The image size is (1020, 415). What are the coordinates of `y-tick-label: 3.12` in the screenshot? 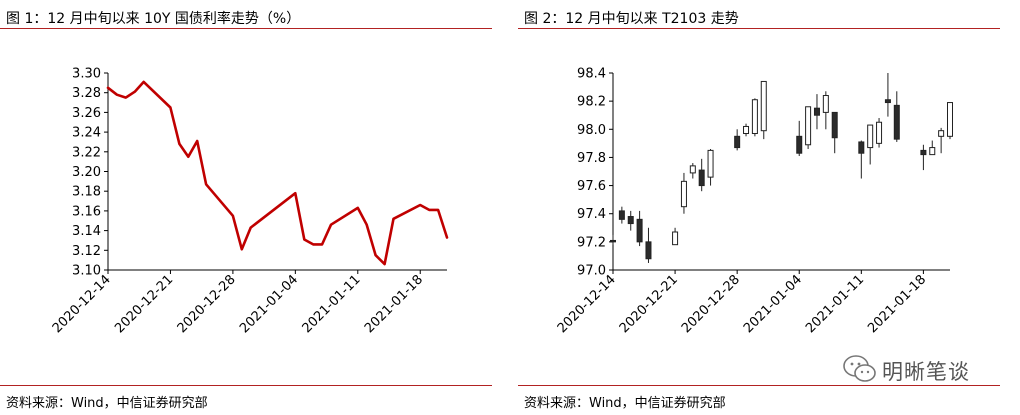 It's located at (86, 251).